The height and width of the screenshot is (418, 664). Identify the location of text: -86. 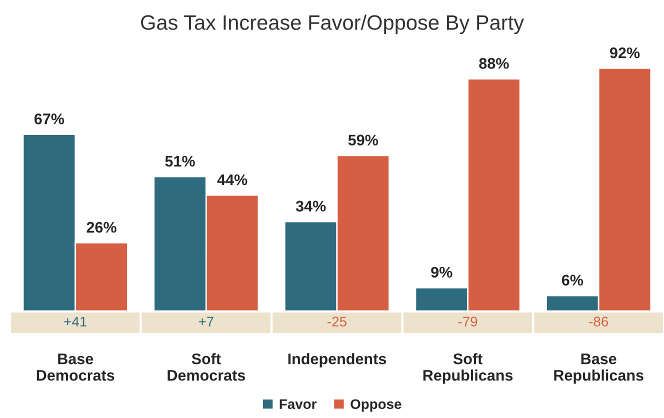
(598, 321).